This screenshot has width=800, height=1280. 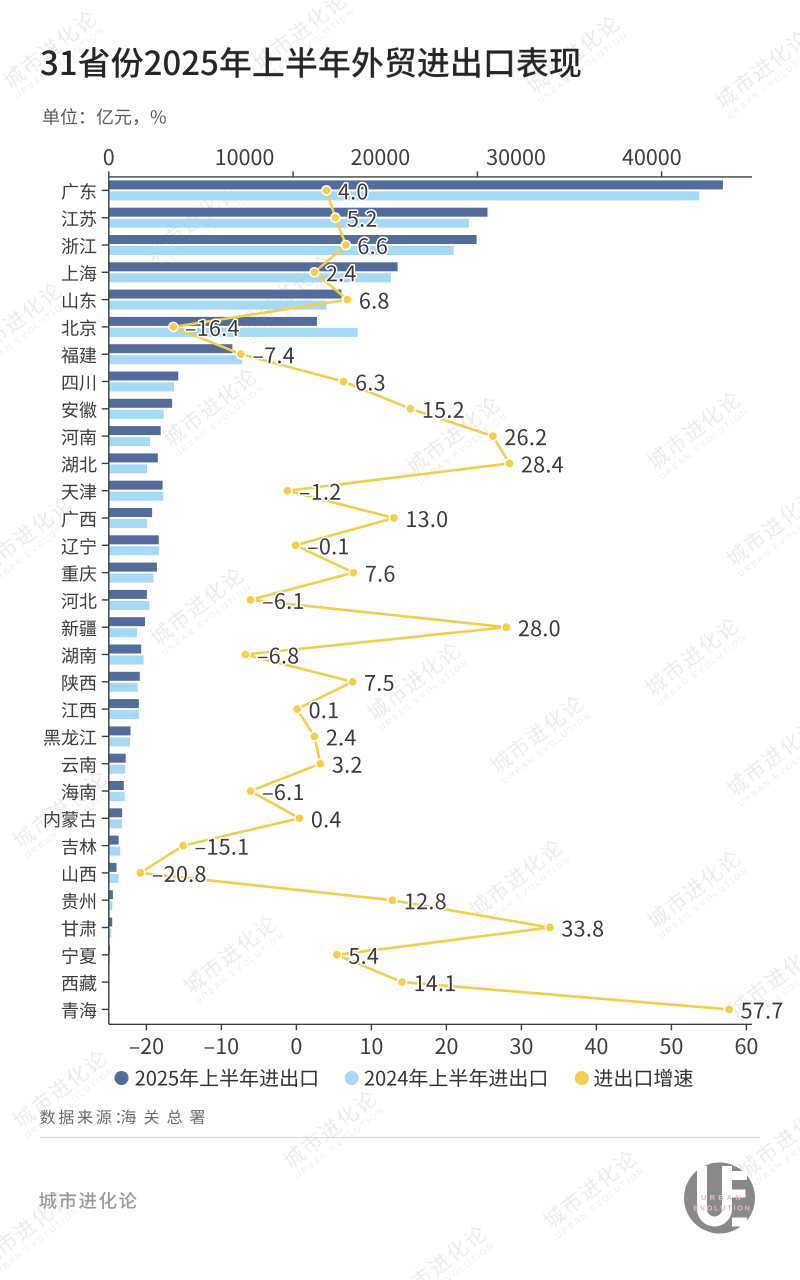 I want to click on svg-text: URBAN, so click(x=722, y=1197).